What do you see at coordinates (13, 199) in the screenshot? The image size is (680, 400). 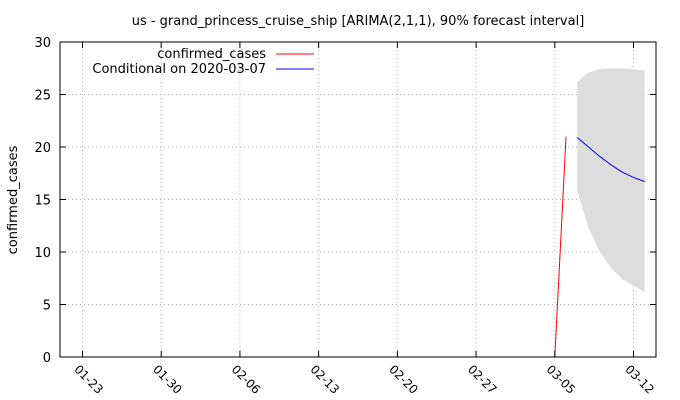 I see `y-axis-label: confirmed_cases` at bounding box center [13, 199].